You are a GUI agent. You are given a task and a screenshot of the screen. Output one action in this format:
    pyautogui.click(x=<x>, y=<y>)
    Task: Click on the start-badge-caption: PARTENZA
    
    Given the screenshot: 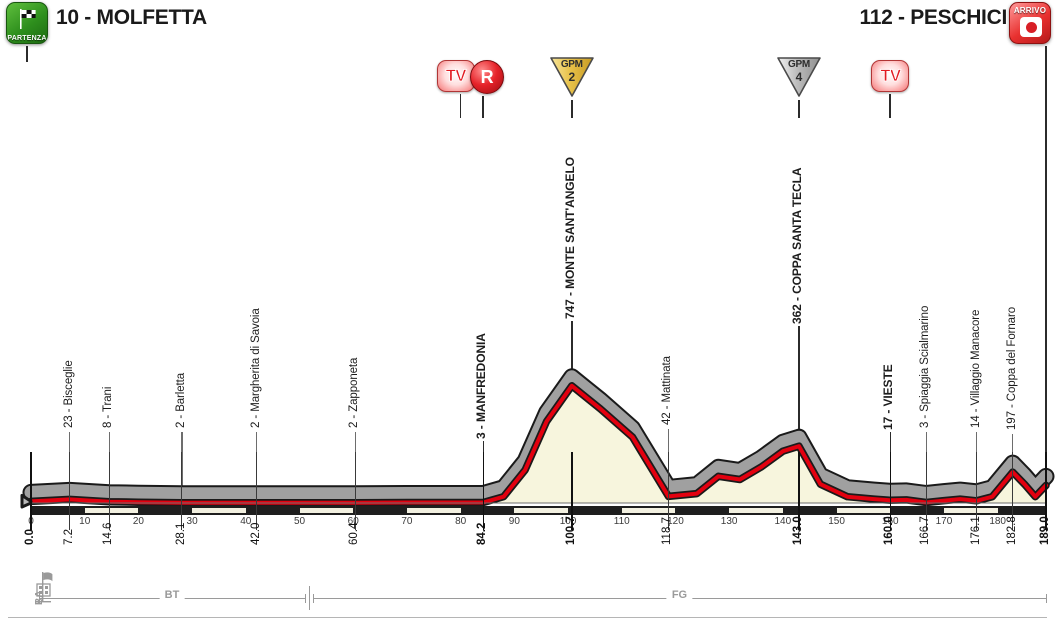 What is the action you would take?
    pyautogui.click(x=27, y=38)
    